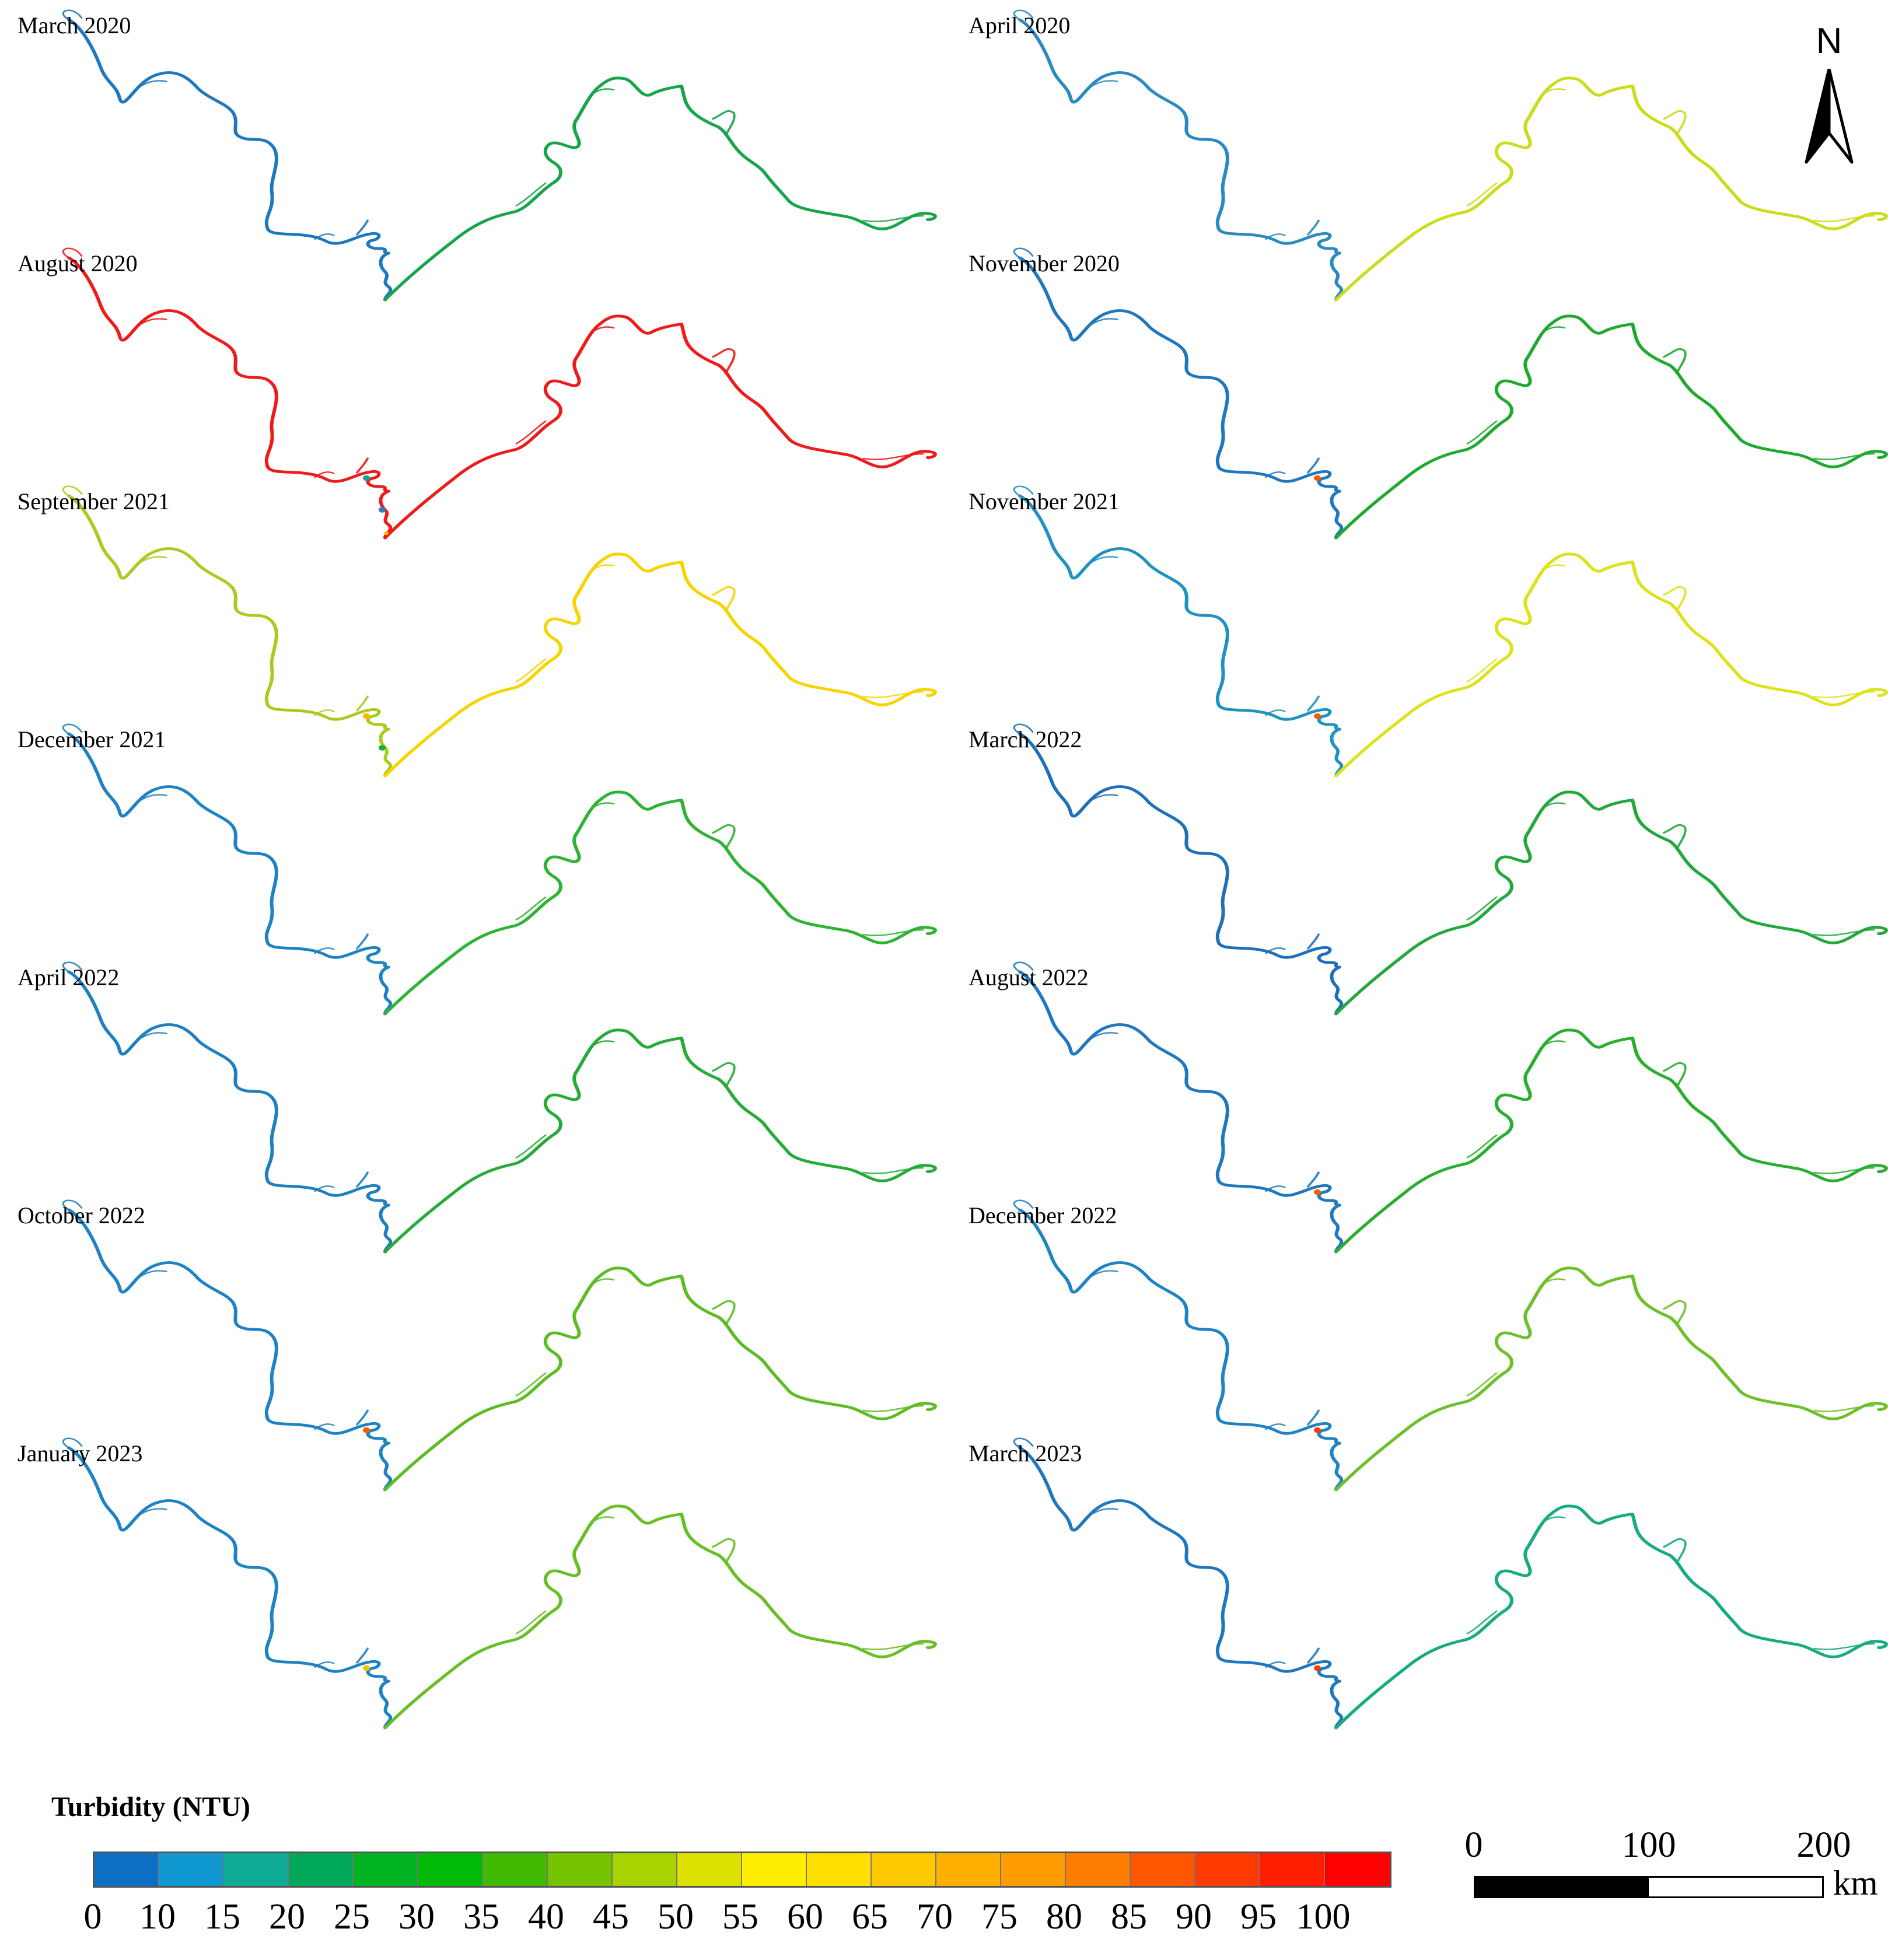 This screenshot has height=1960, width=1902. What do you see at coordinates (1473, 1845) in the screenshot?
I see `scale-tick-0: 0` at bounding box center [1473, 1845].